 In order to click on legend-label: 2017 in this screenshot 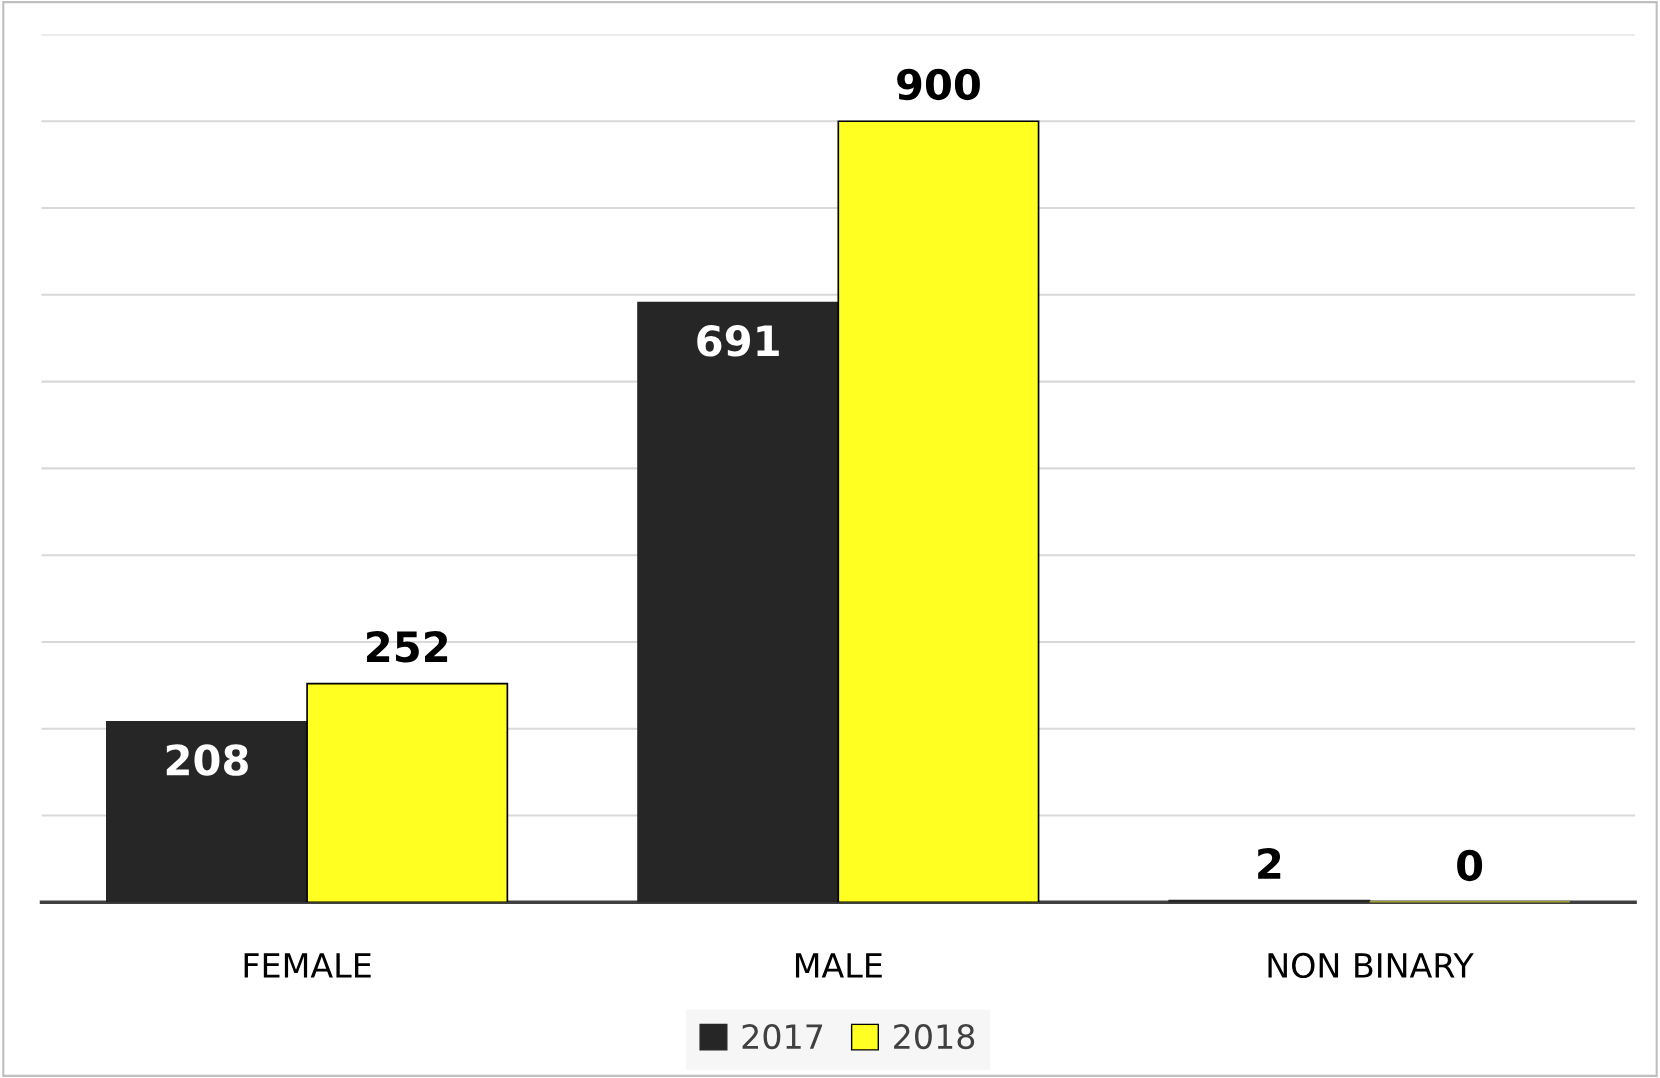, I will do `click(782, 1036)`.